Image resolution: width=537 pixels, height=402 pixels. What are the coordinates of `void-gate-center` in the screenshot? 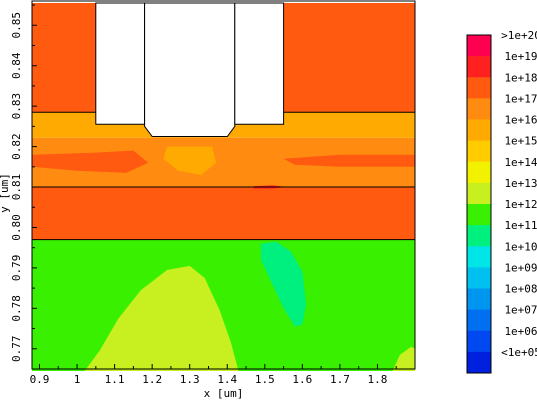 It's located at (190, 69).